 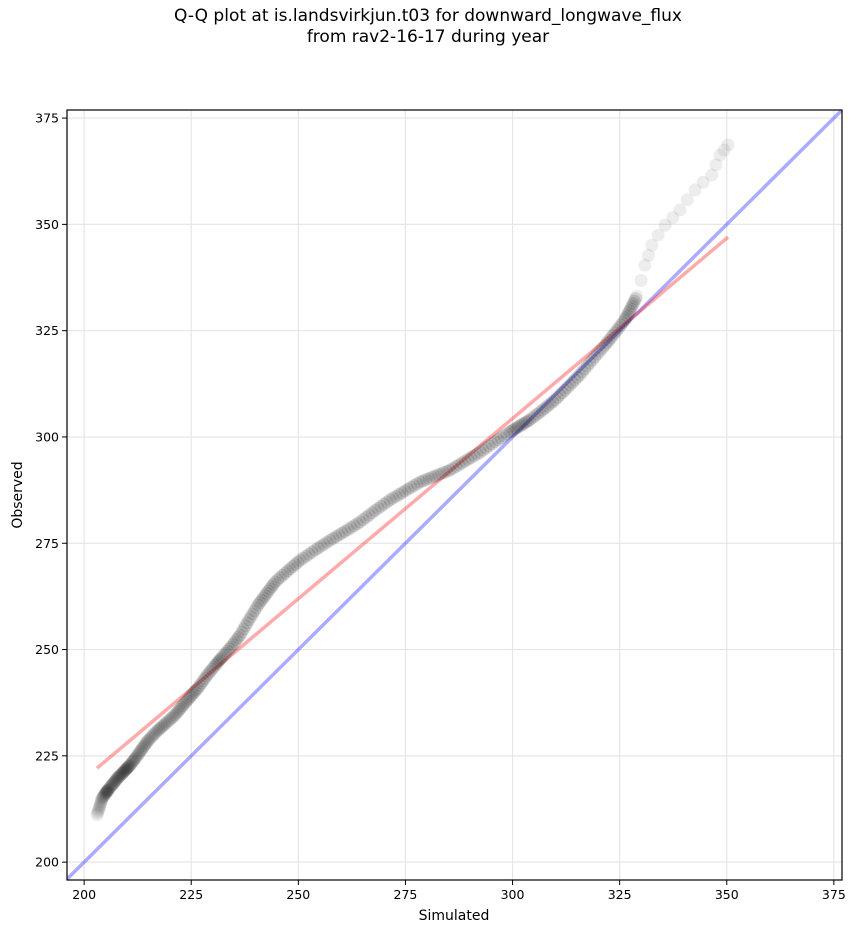 I want to click on x-tick-label: 350, so click(x=727, y=894).